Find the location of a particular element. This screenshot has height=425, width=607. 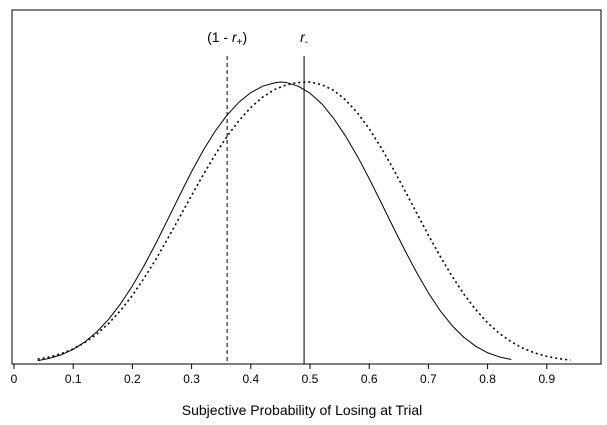

x-tick-label: 0.2 is located at coordinates (132, 379).